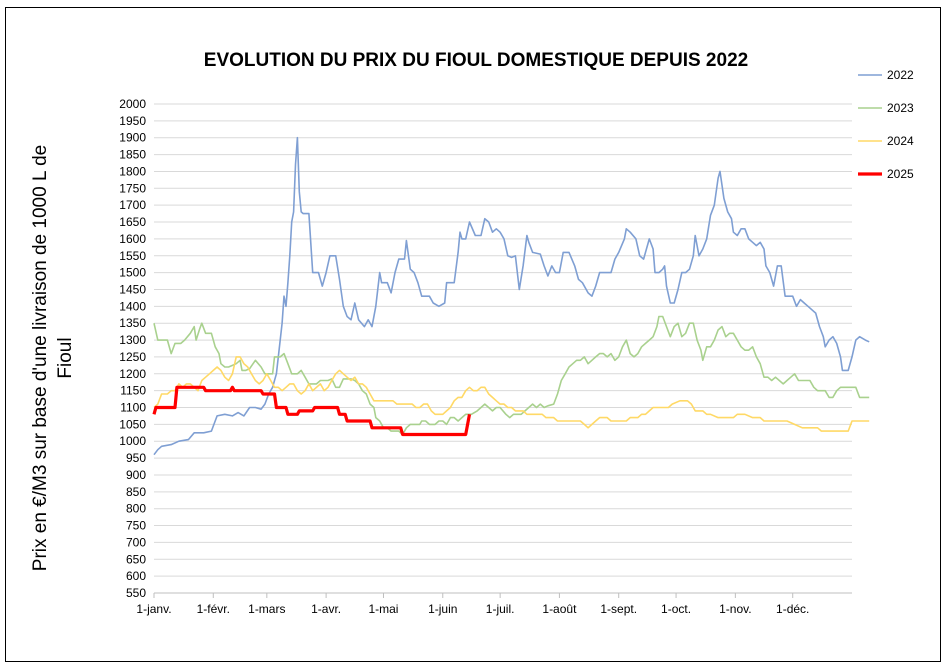  I want to click on legend: 2022 2023 2024 2025, so click(886, 124).